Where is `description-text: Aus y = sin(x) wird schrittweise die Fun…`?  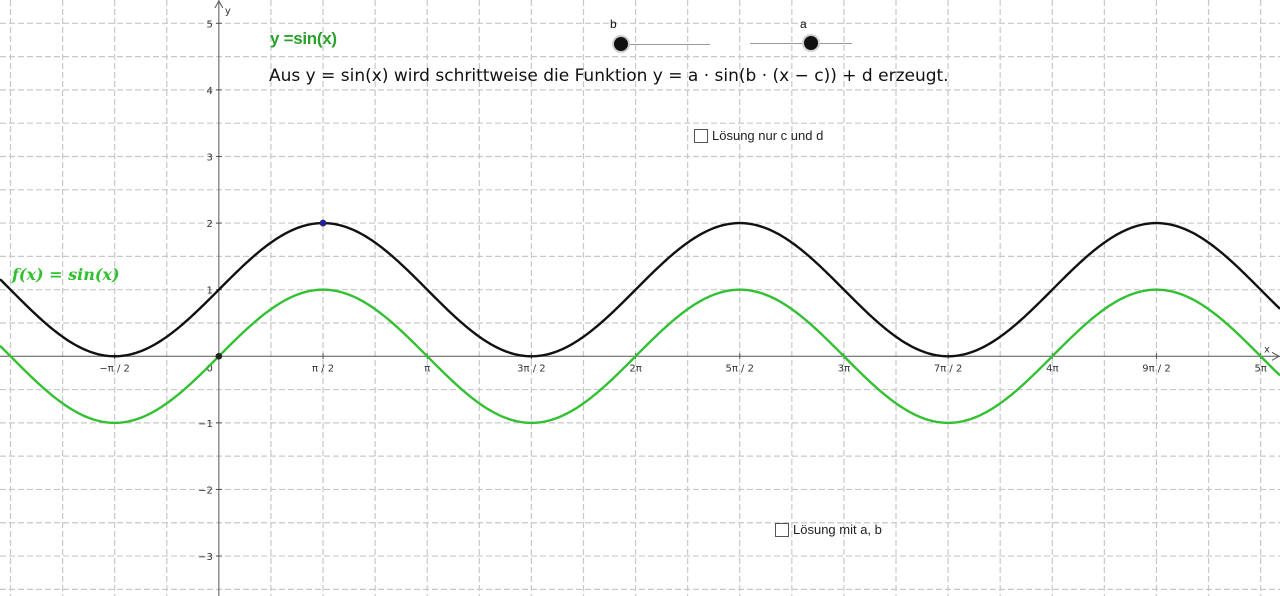 description-text: Aus y = sin(x) wird schrittweise die Fun… is located at coordinates (609, 76).